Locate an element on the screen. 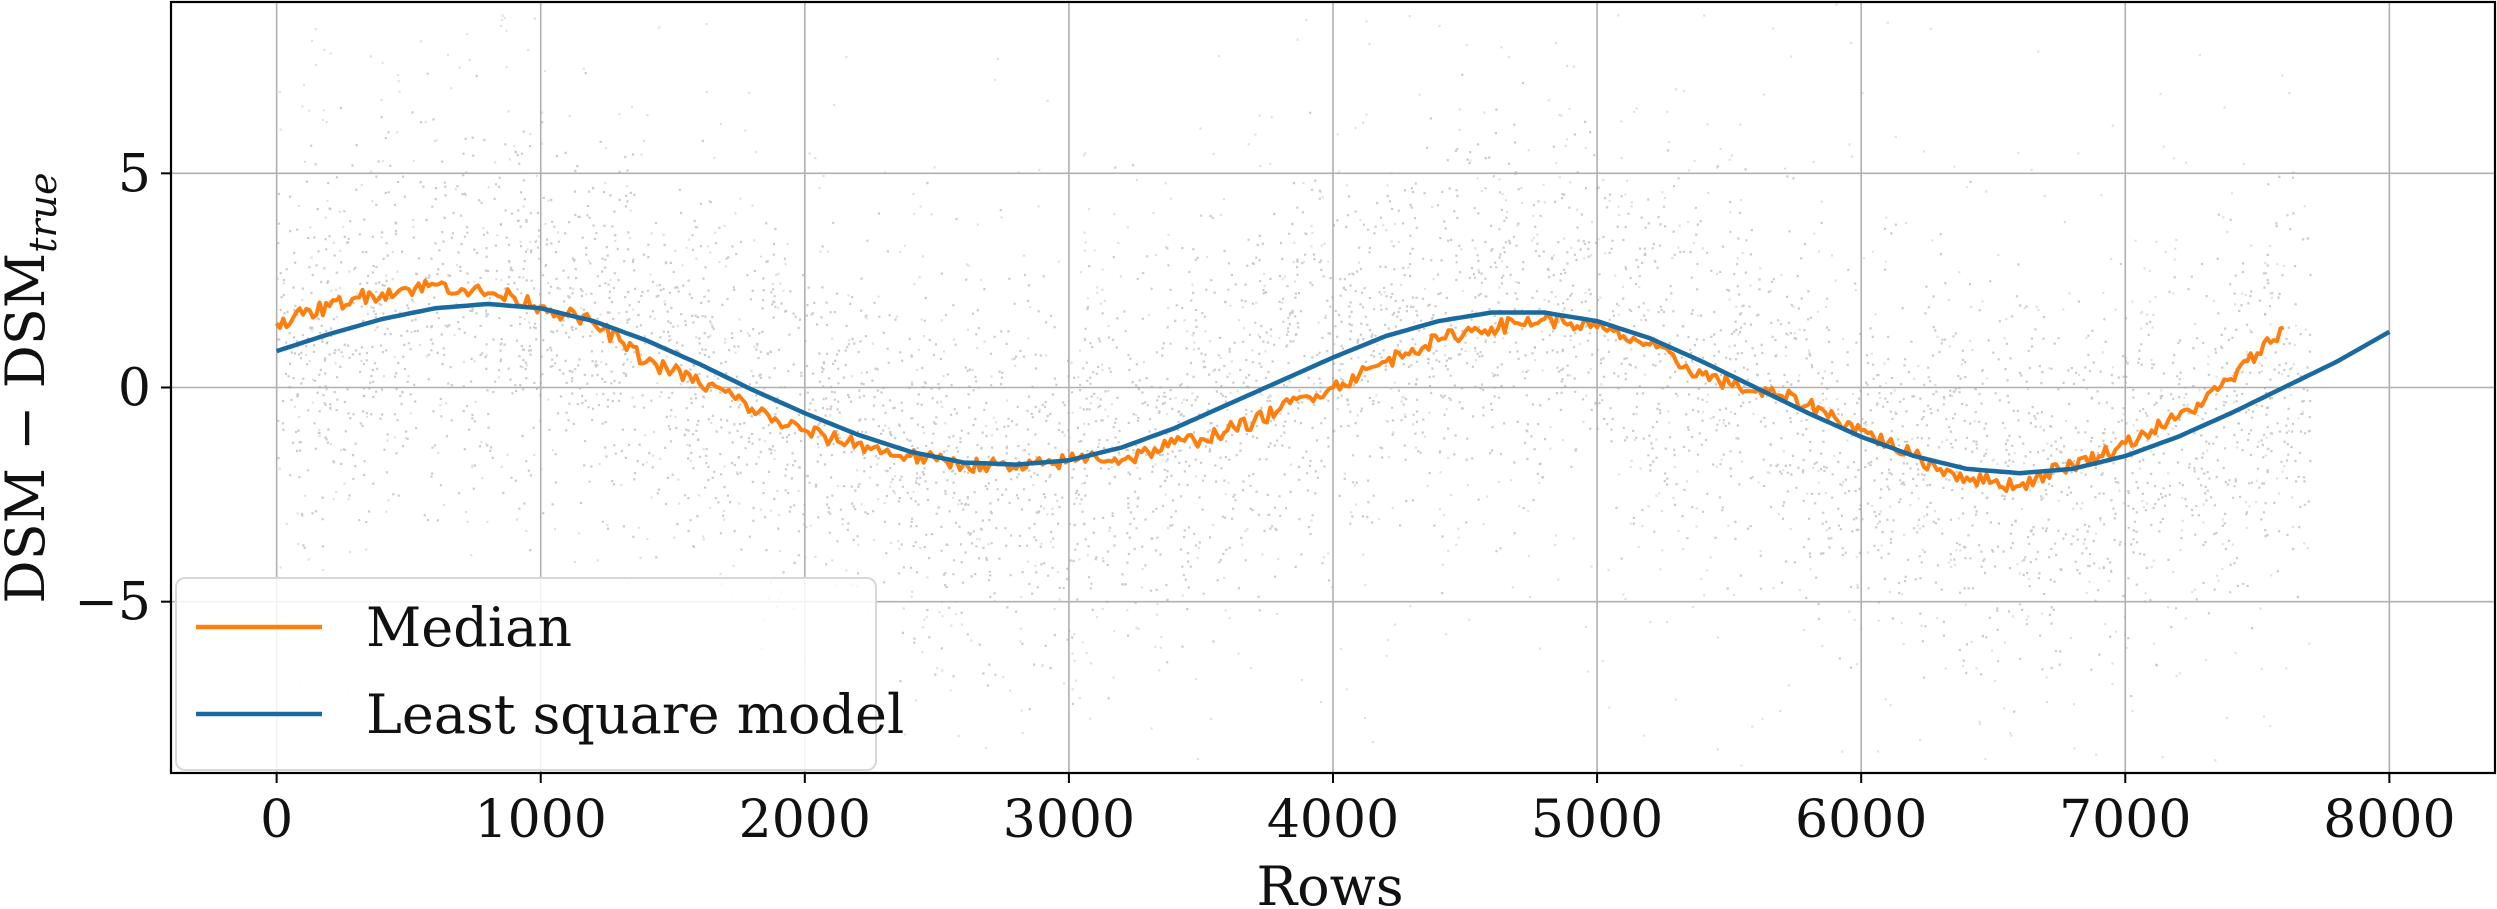 The width and height of the screenshot is (2497, 909). x-tick-label: 5000 is located at coordinates (1597, 820).